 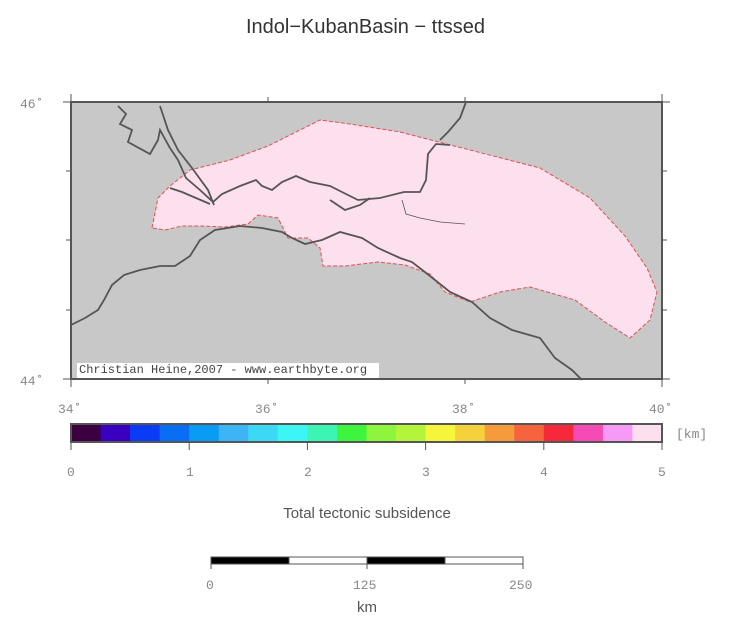 I want to click on colorbar-tick-4: 4, so click(x=544, y=472).